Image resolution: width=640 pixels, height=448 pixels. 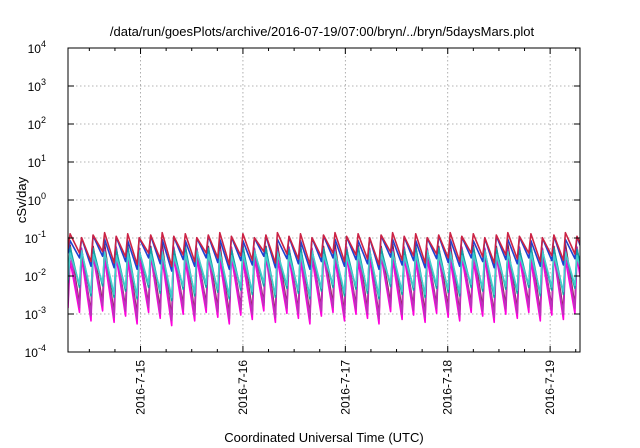 What do you see at coordinates (550, 387) in the screenshot?
I see `x-tick-label: 2016-7-19` at bounding box center [550, 387].